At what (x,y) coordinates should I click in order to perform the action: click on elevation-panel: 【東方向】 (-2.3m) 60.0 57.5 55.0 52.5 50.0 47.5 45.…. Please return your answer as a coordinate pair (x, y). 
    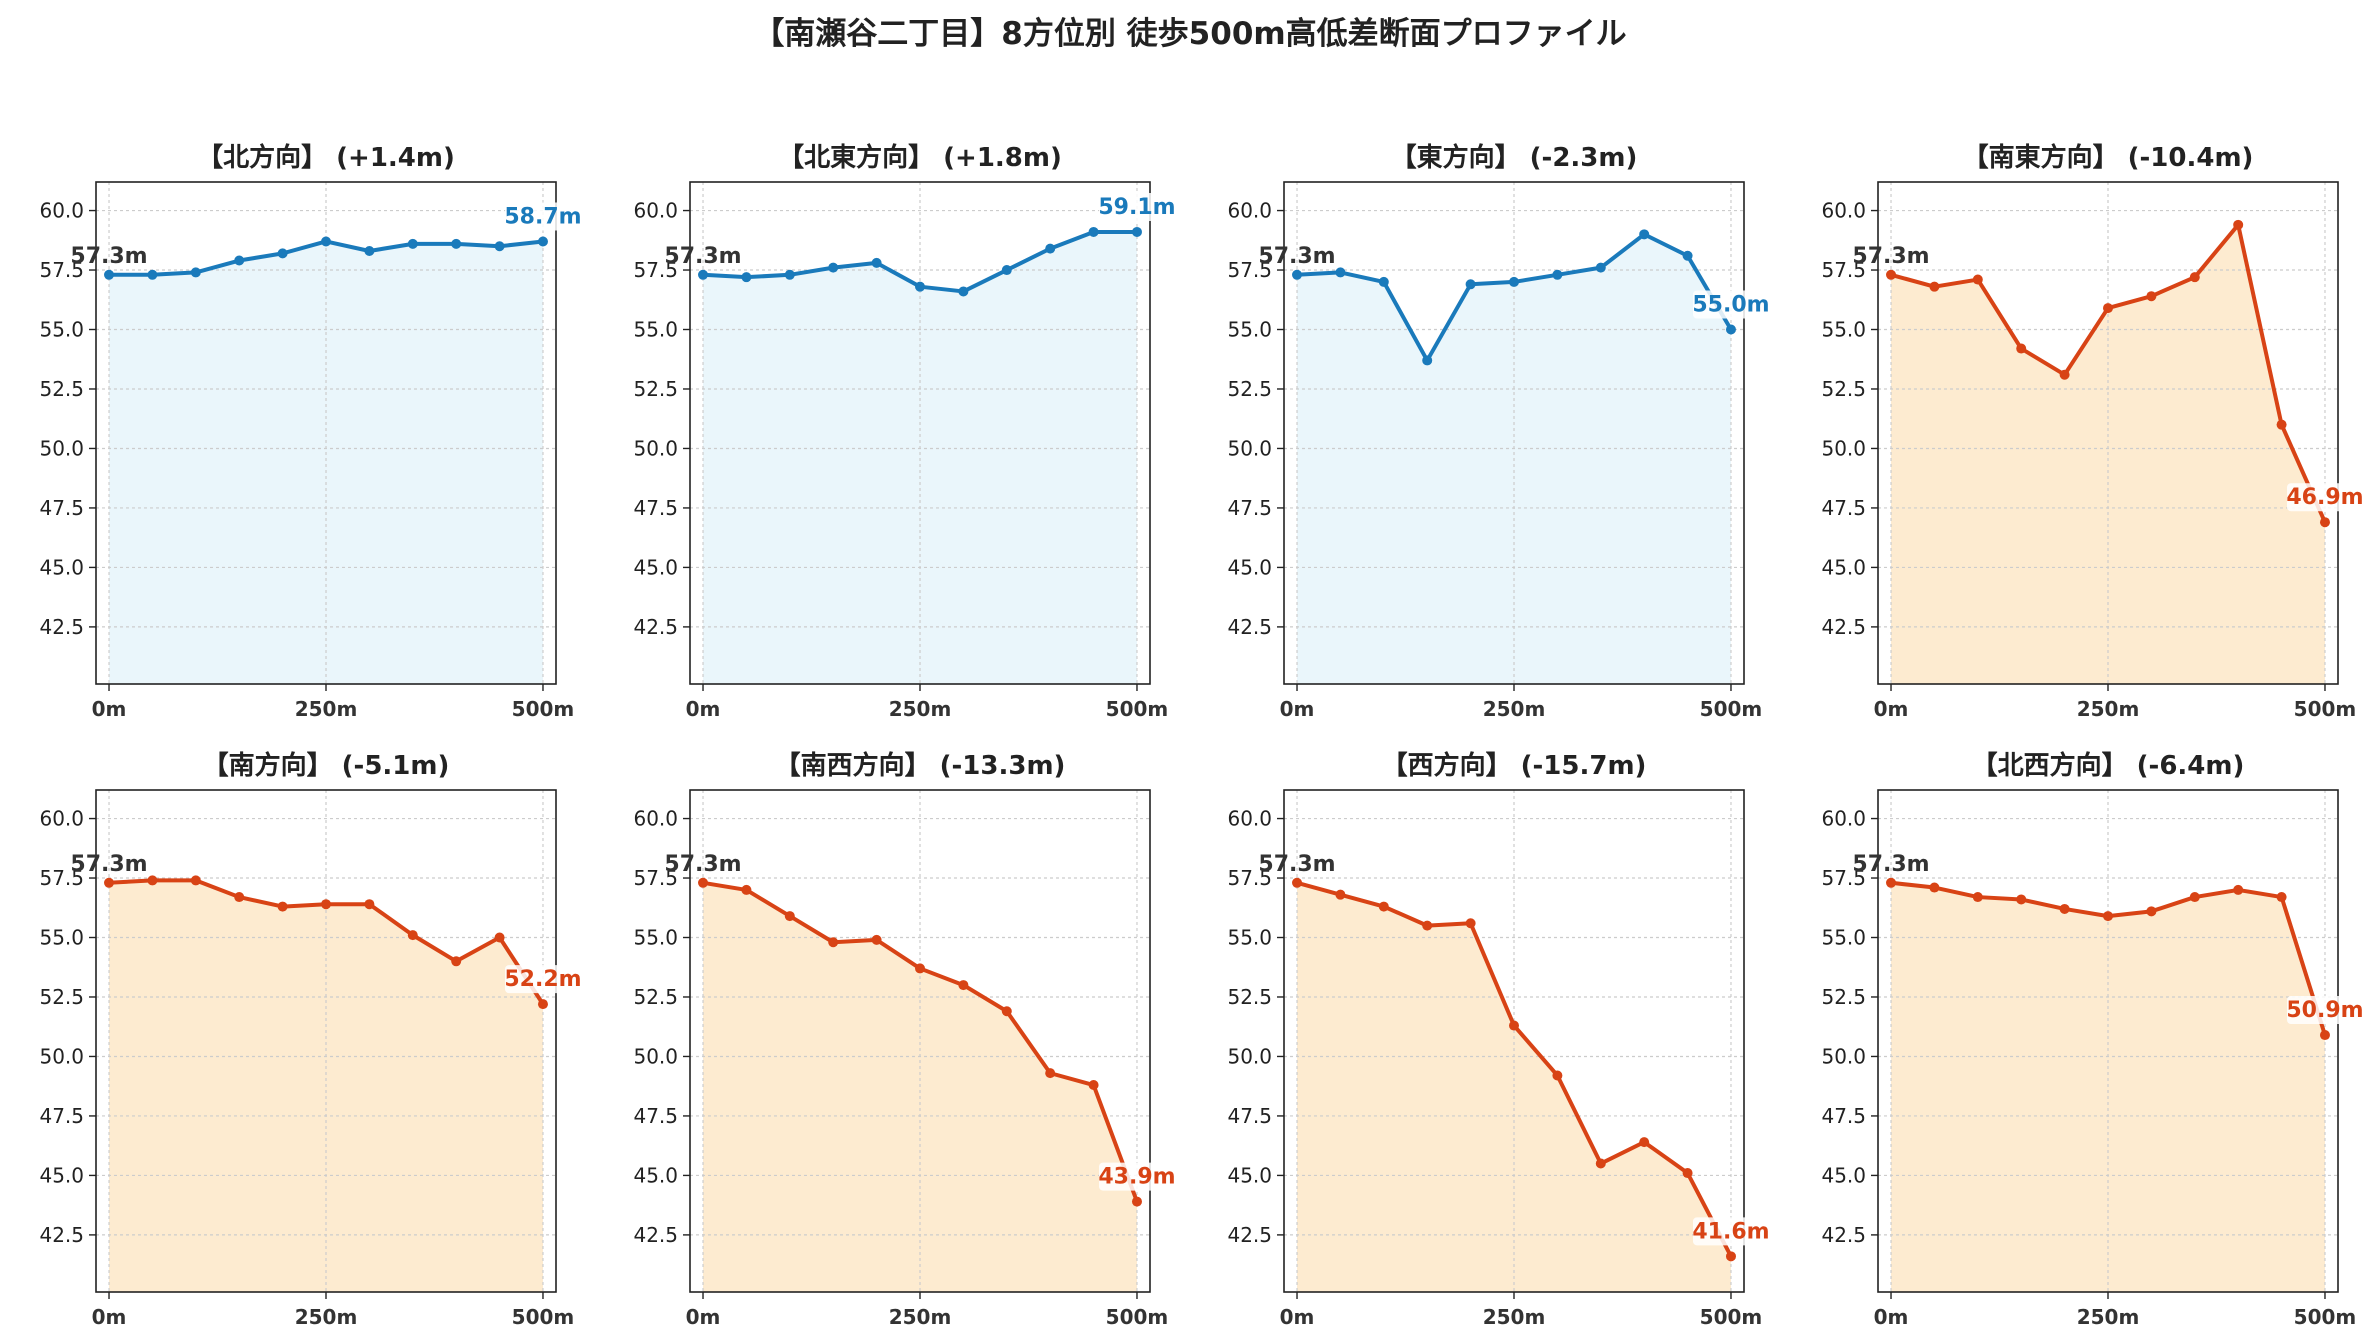
    Looking at the image, I should click on (1498, 431).